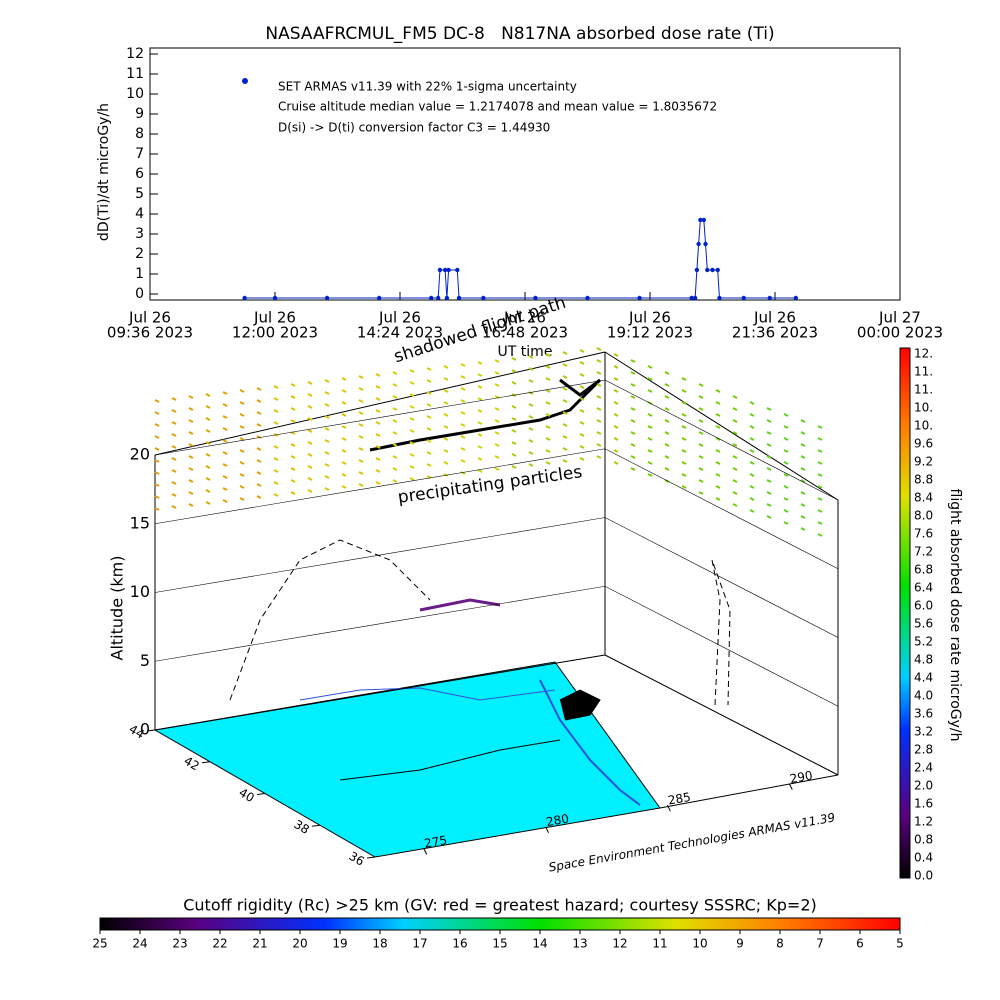 Image resolution: width=1000 pixels, height=1000 pixels. I want to click on dose-colorbar, so click(905, 613).